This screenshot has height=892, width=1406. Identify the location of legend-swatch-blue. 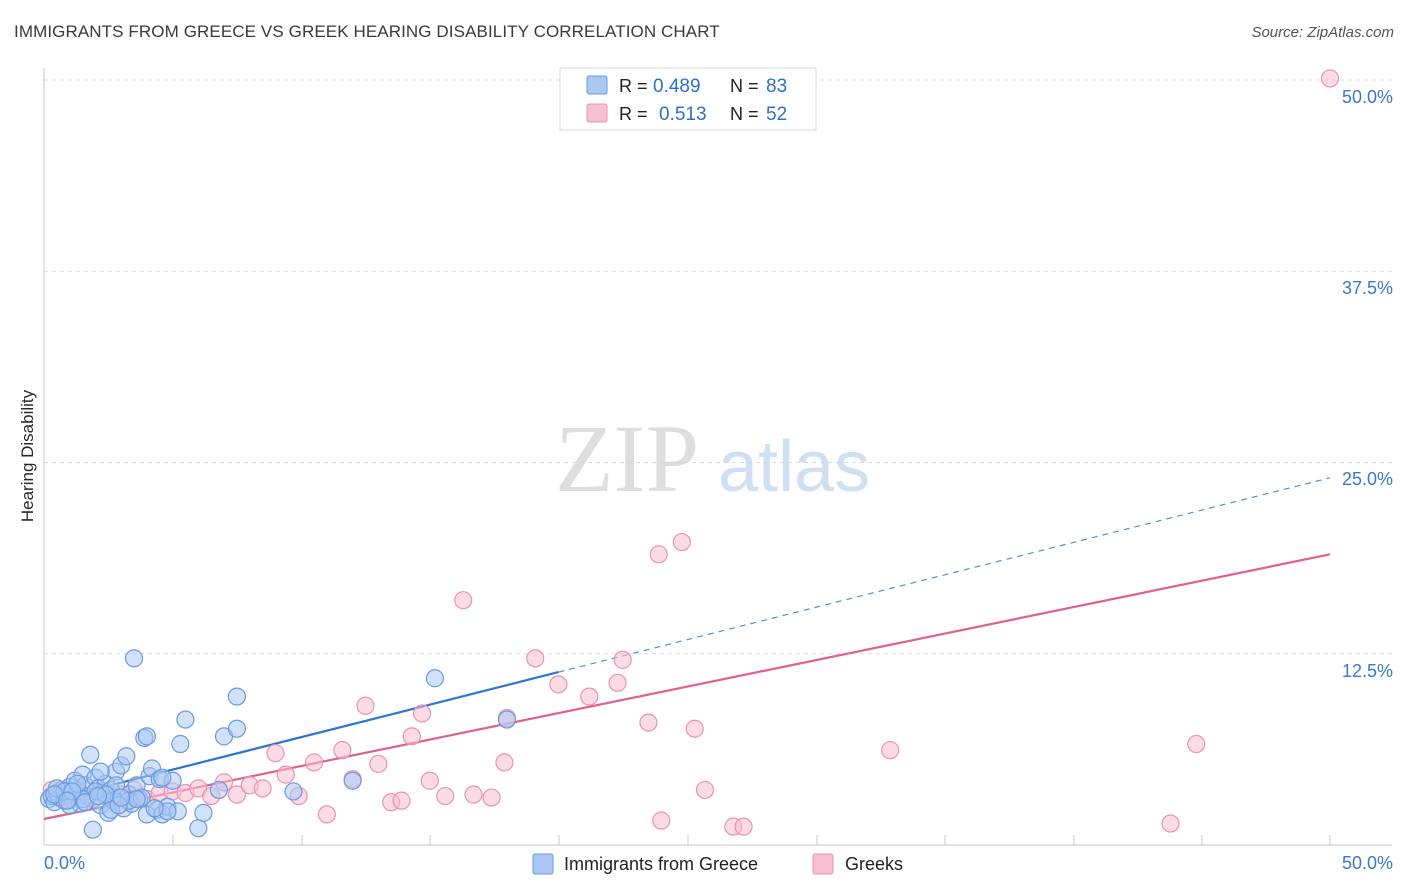
(597, 85).